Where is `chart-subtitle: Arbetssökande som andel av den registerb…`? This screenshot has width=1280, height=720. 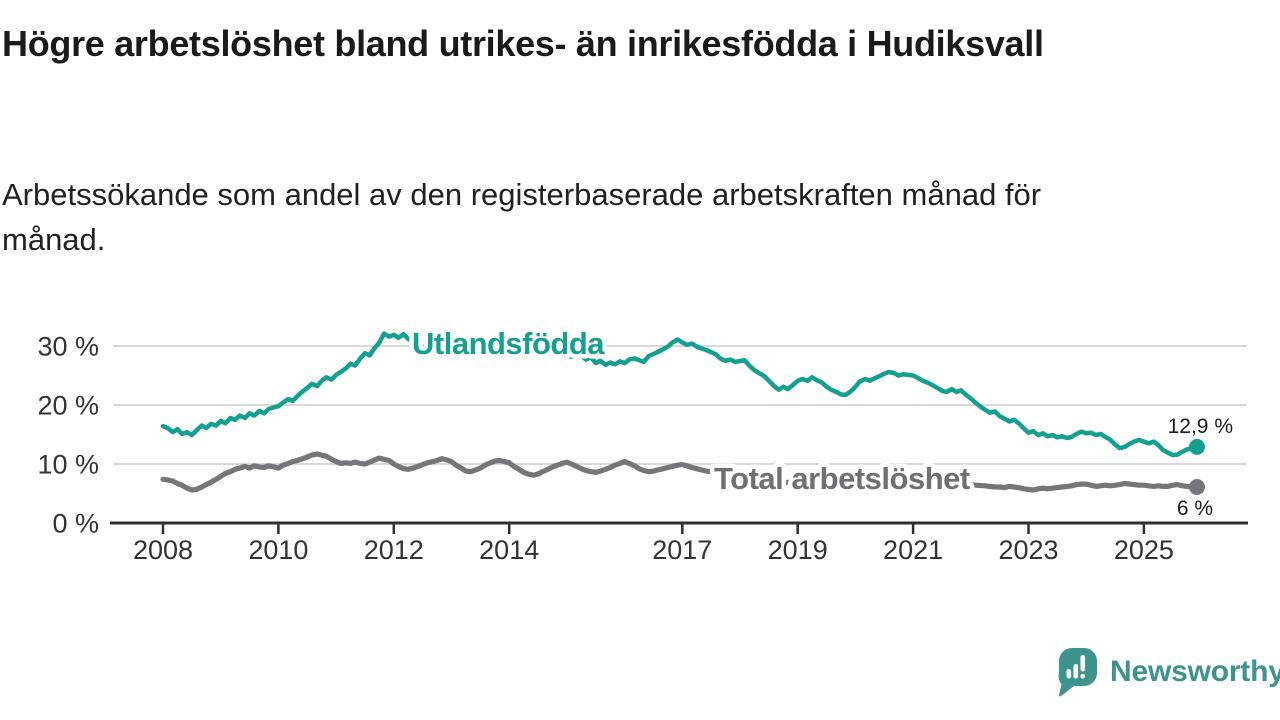
chart-subtitle: Arbetssökande som andel av den registerb… is located at coordinates (522, 217).